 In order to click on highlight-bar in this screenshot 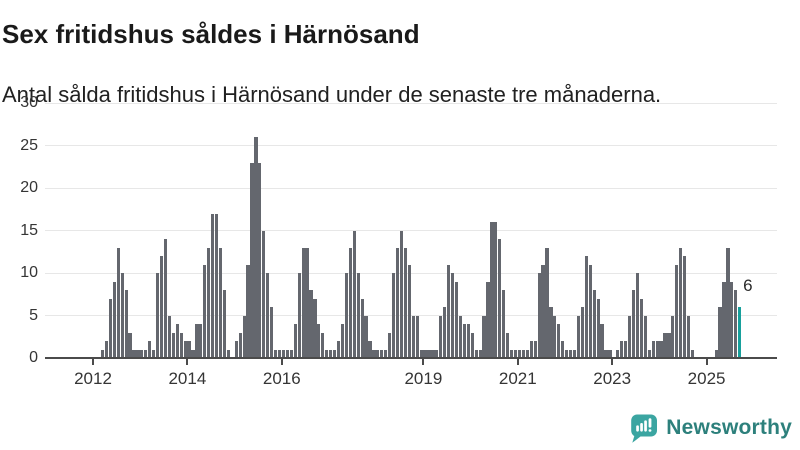, I will do `click(740, 332)`.